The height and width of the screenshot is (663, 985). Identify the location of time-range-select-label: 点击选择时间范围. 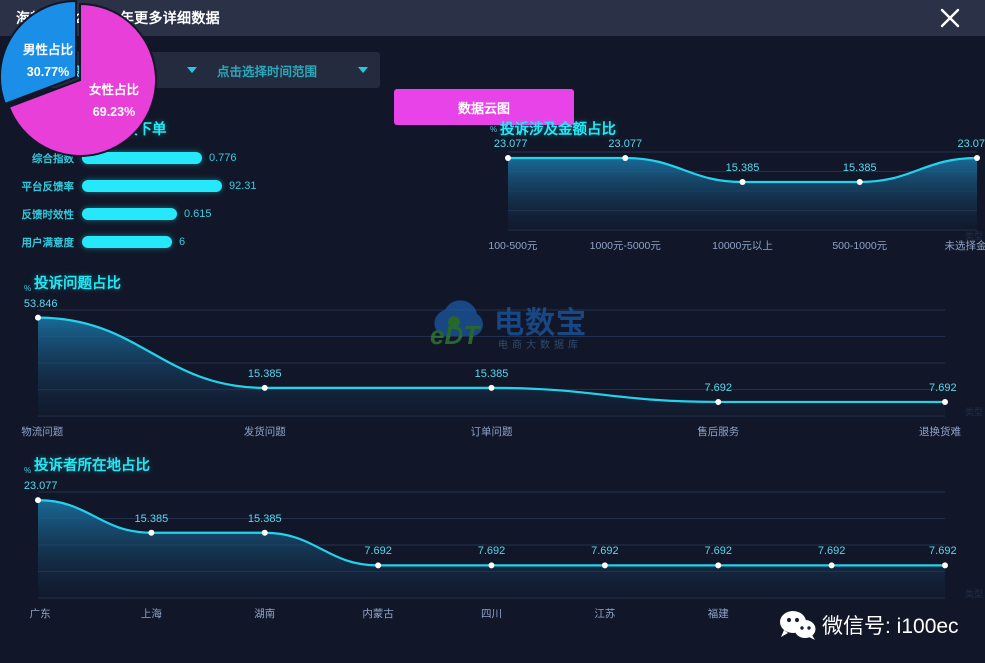
(267, 71).